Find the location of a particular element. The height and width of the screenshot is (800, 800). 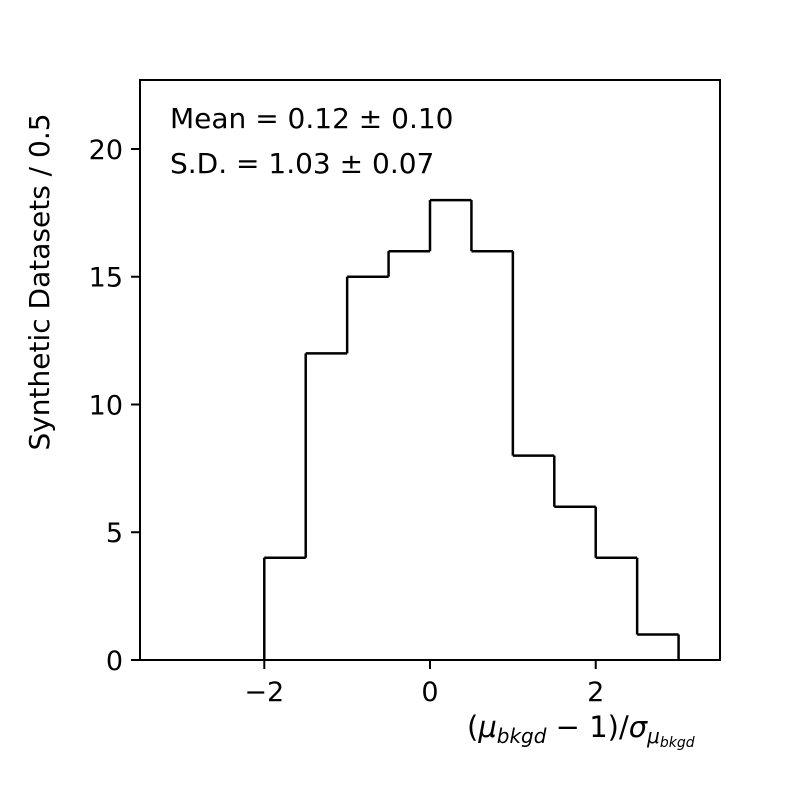

y-axis-label: Synthetic Datasets / 0.5 is located at coordinates (39, 281).